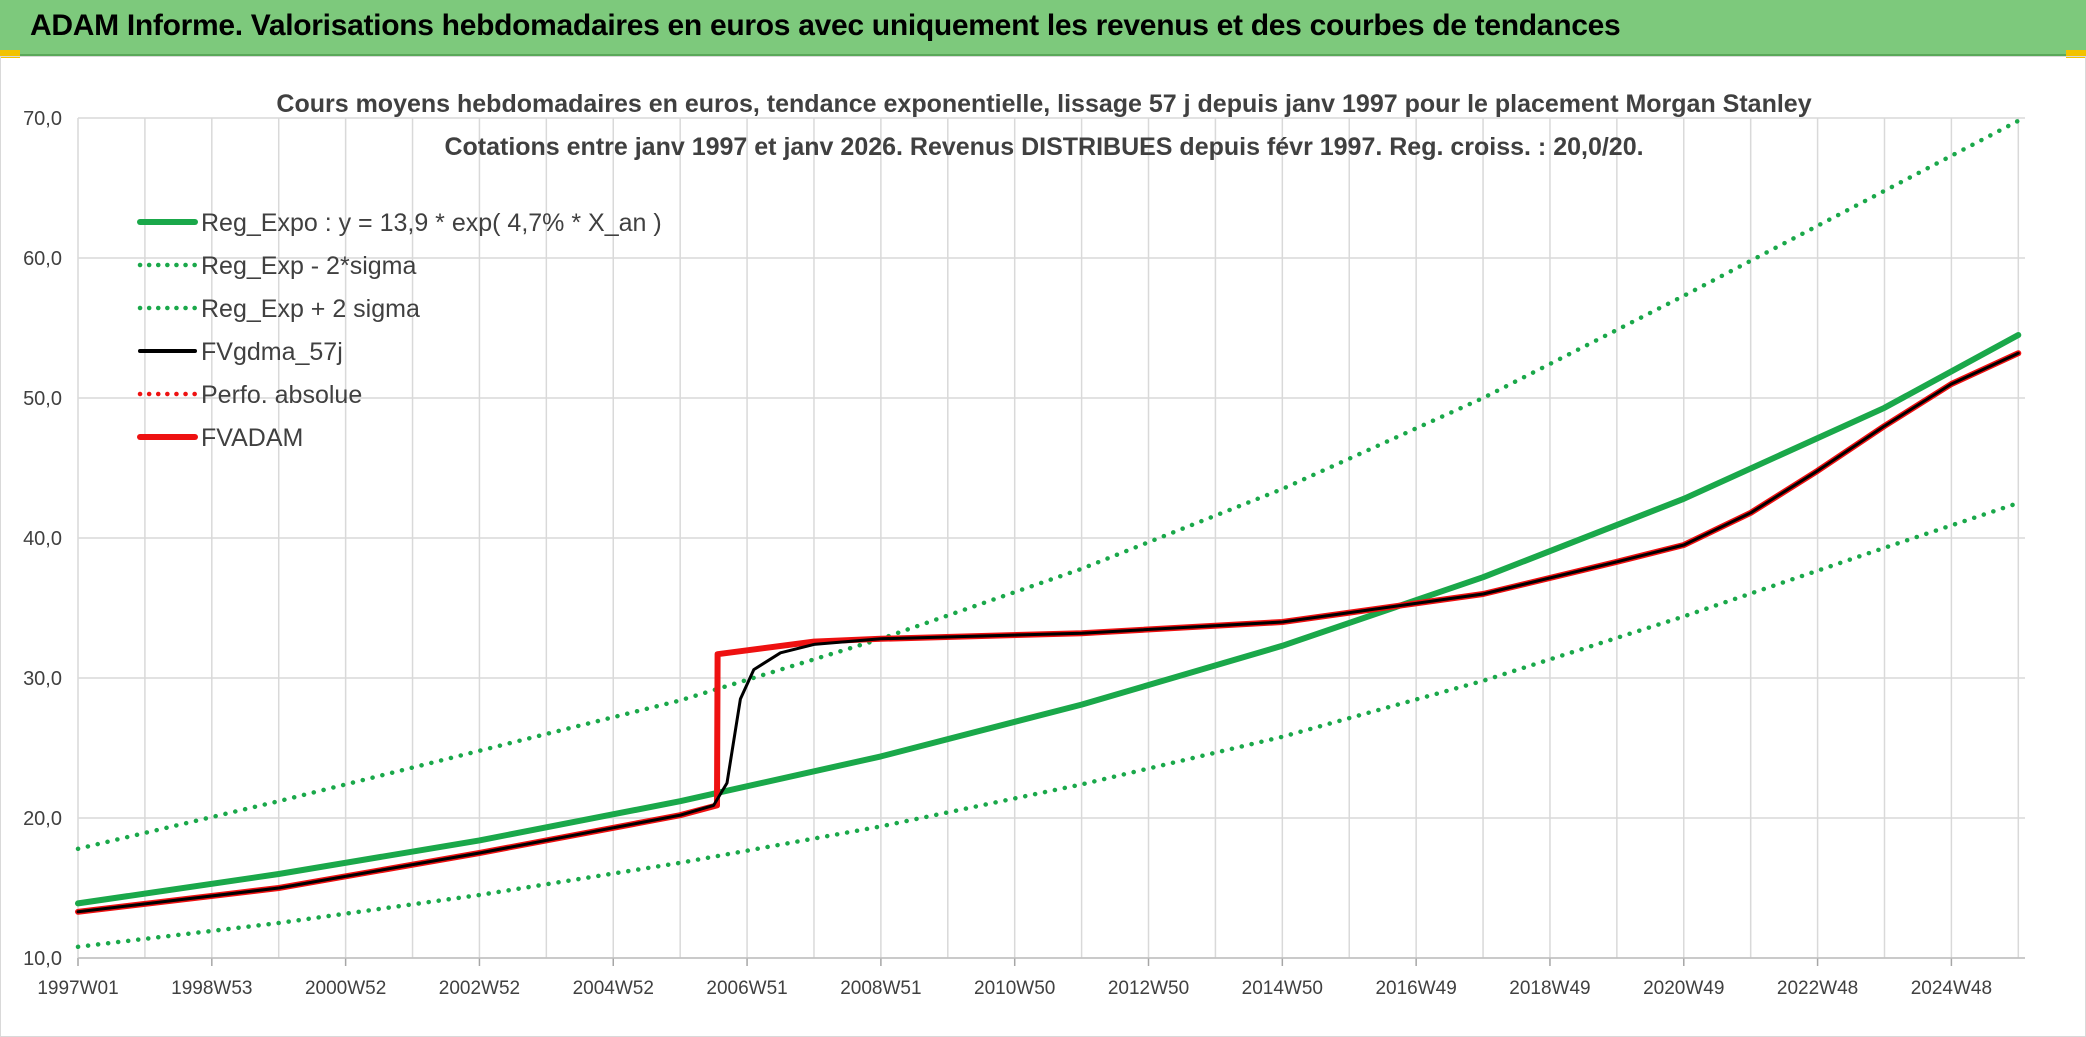 This screenshot has height=1037, width=2086. I want to click on x-tick-label: 2018W49, so click(1549, 988).